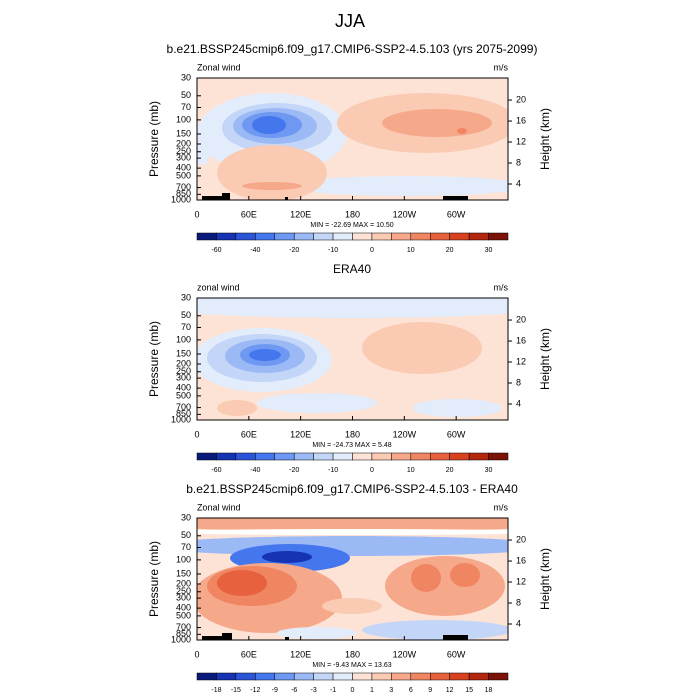 The width and height of the screenshot is (700, 700). What do you see at coordinates (430, 690) in the screenshot?
I see `colorbar-label: 9` at bounding box center [430, 690].